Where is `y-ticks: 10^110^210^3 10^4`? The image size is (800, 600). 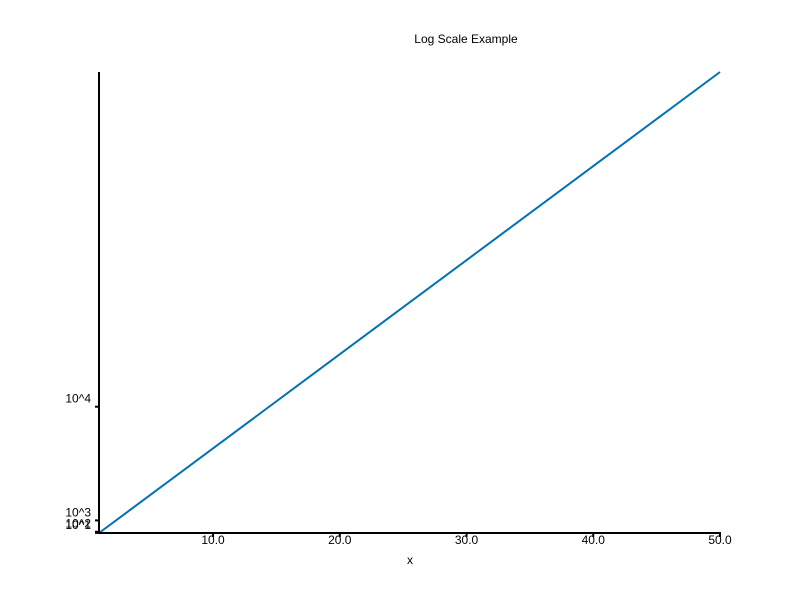 y-ticks: 10^110^210^3 10^4 is located at coordinates (82, 463).